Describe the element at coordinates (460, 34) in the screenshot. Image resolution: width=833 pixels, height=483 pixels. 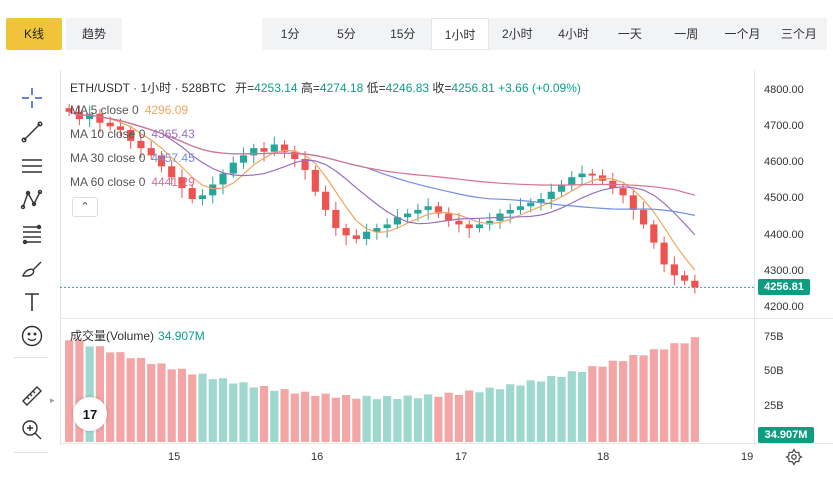
I see `interval-1h: 1小时` at that location.